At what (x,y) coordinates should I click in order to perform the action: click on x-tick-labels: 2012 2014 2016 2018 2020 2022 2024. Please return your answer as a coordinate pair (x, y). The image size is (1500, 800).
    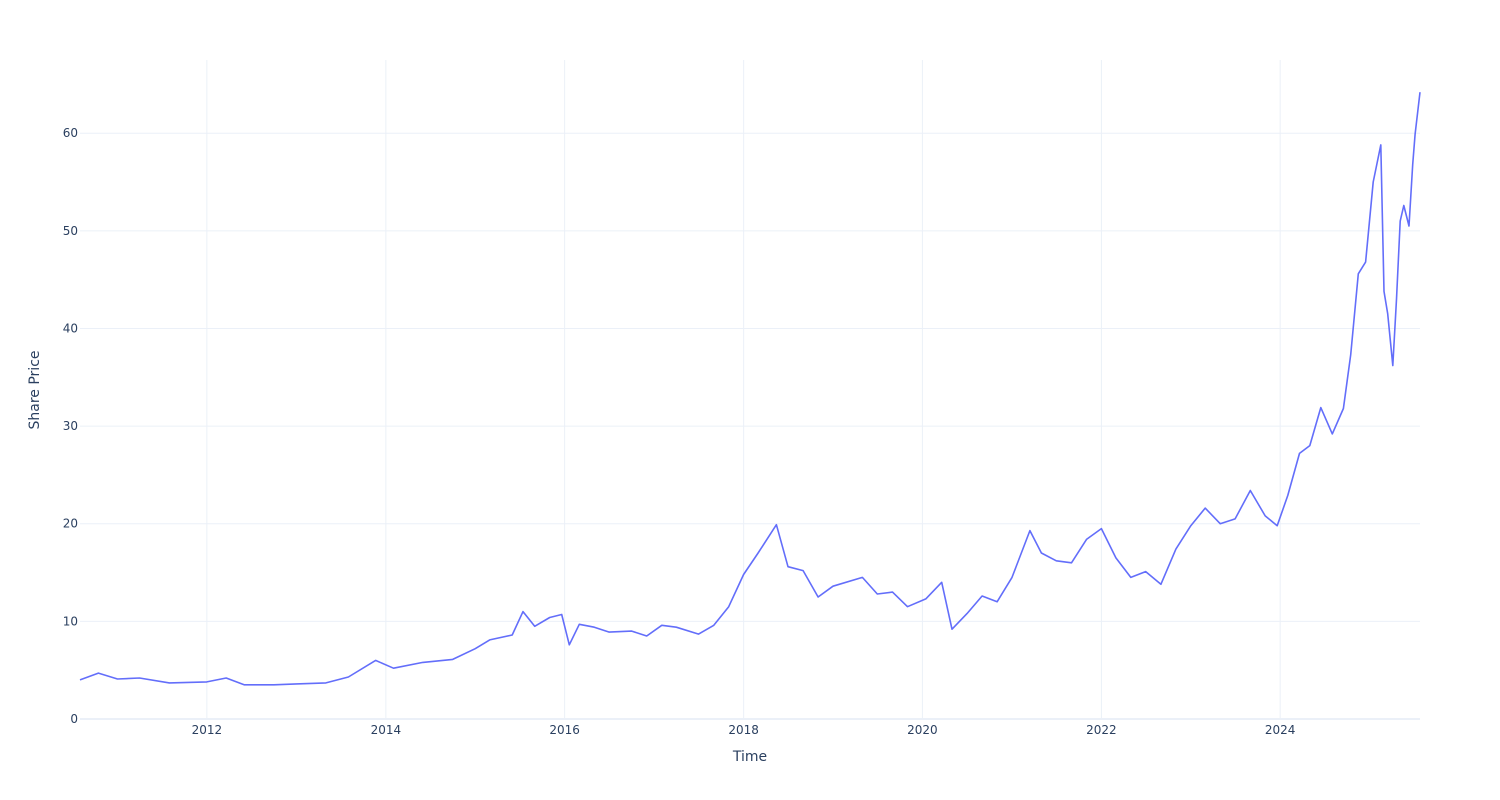
    Looking at the image, I should click on (744, 730).